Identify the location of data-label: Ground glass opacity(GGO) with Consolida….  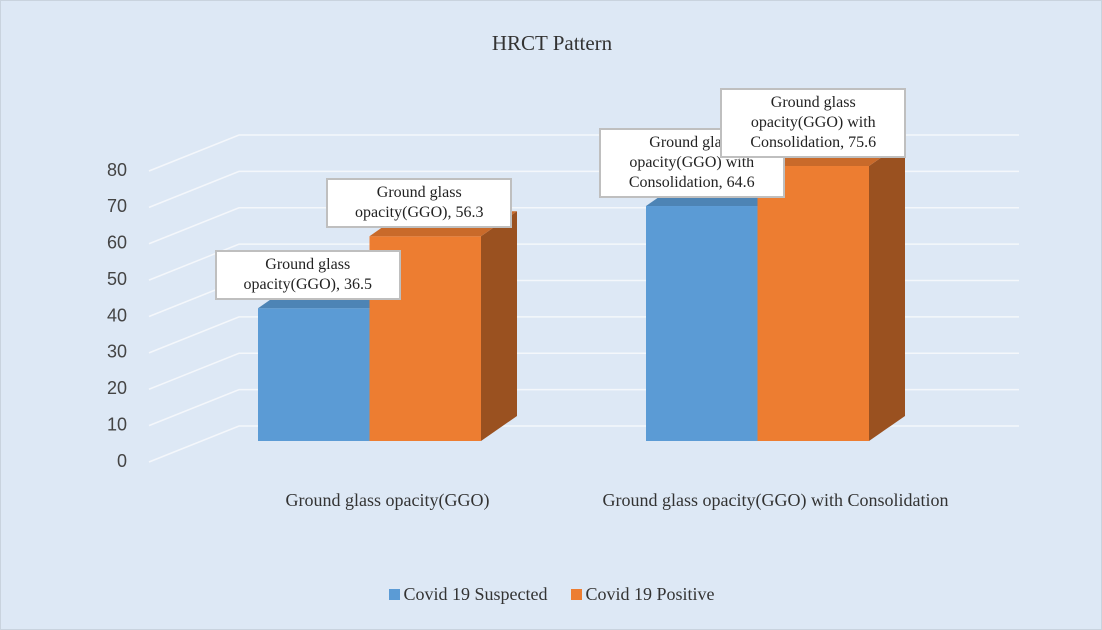
(813, 123).